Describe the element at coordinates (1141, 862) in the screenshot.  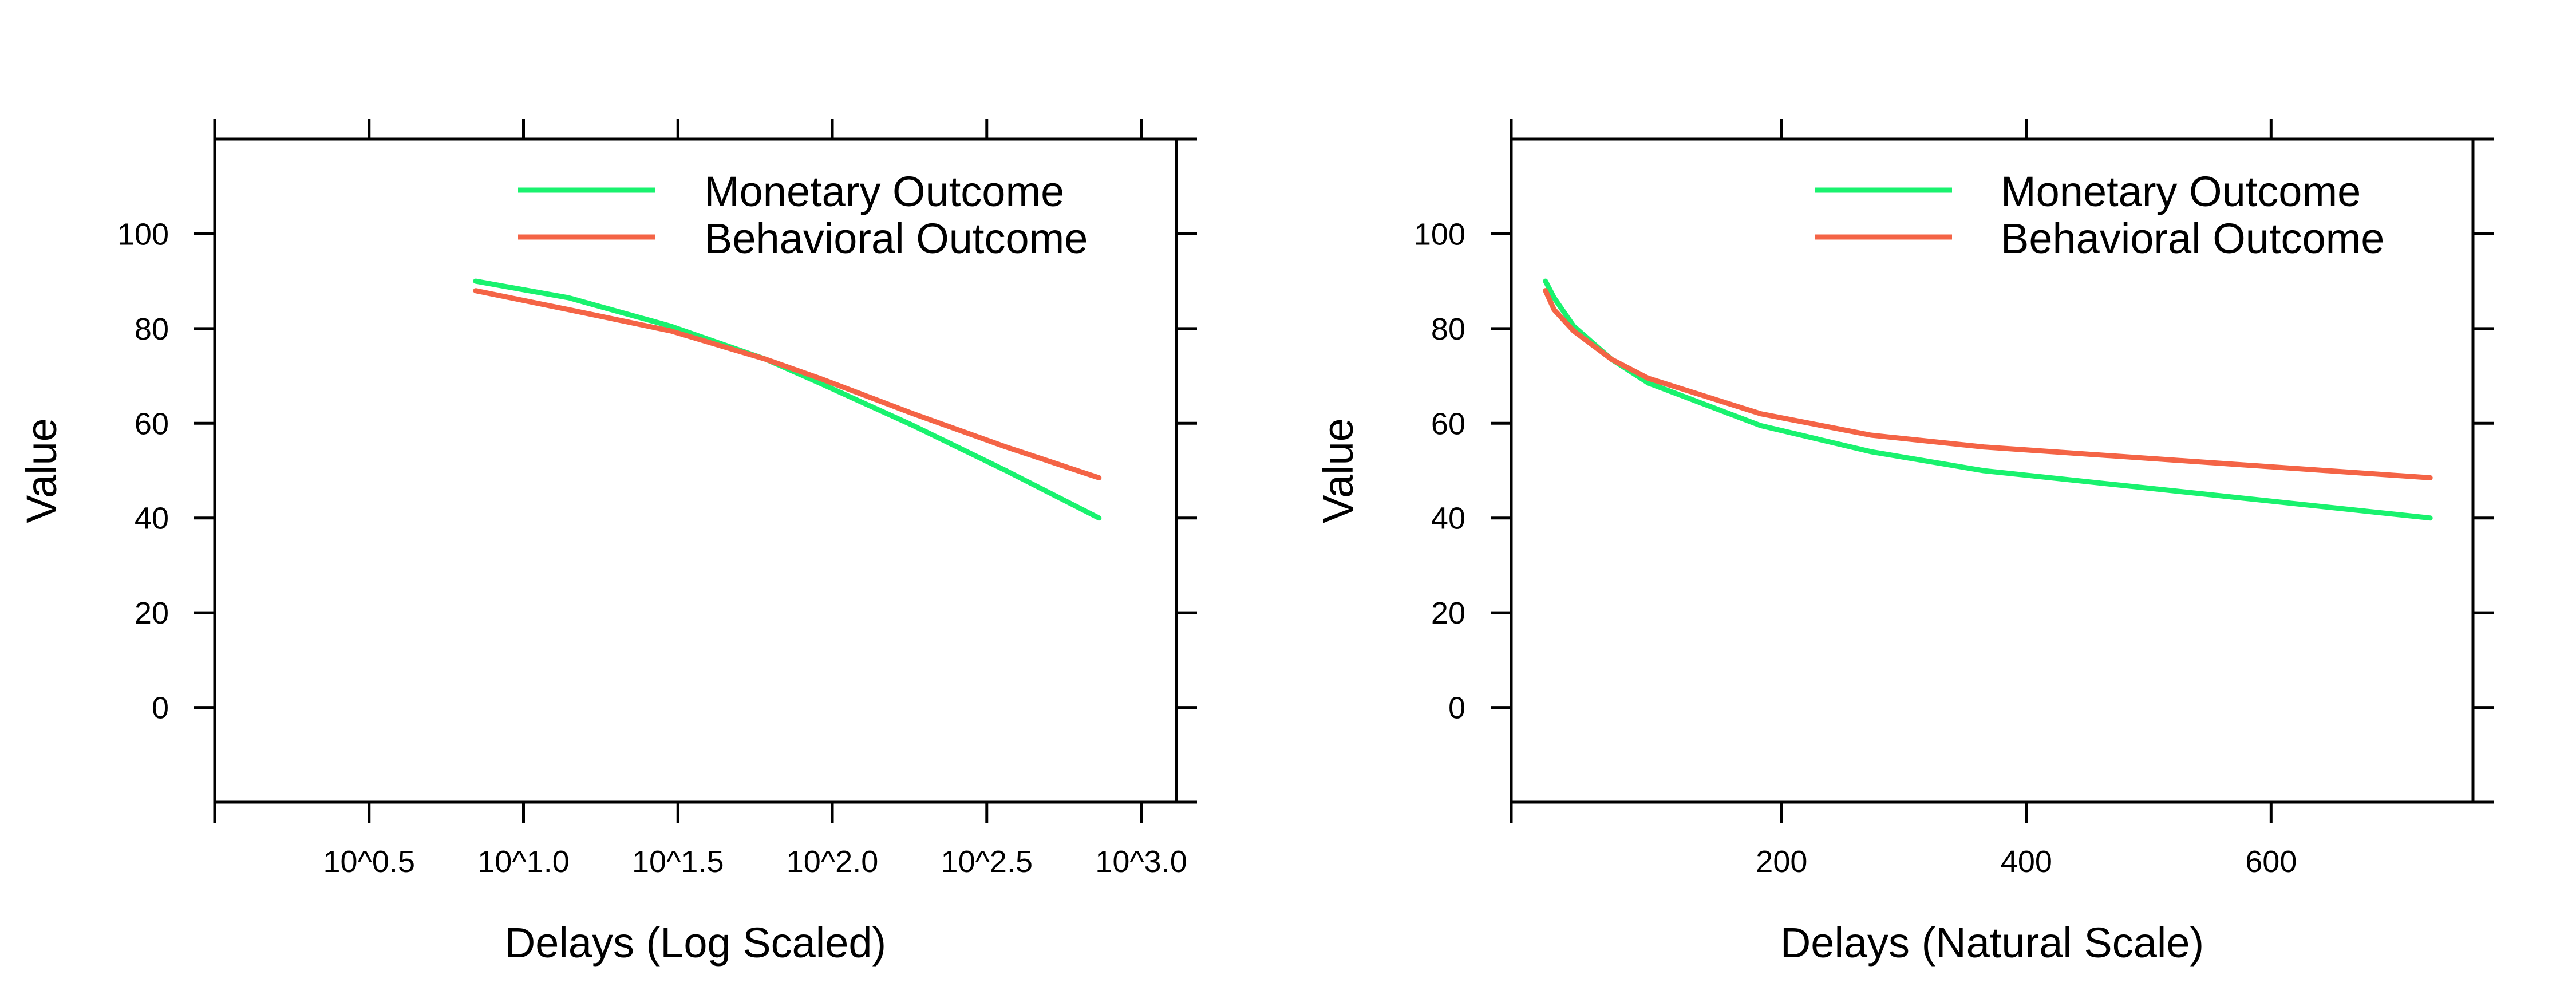
I see `x-tick-label: 10^3.0` at that location.